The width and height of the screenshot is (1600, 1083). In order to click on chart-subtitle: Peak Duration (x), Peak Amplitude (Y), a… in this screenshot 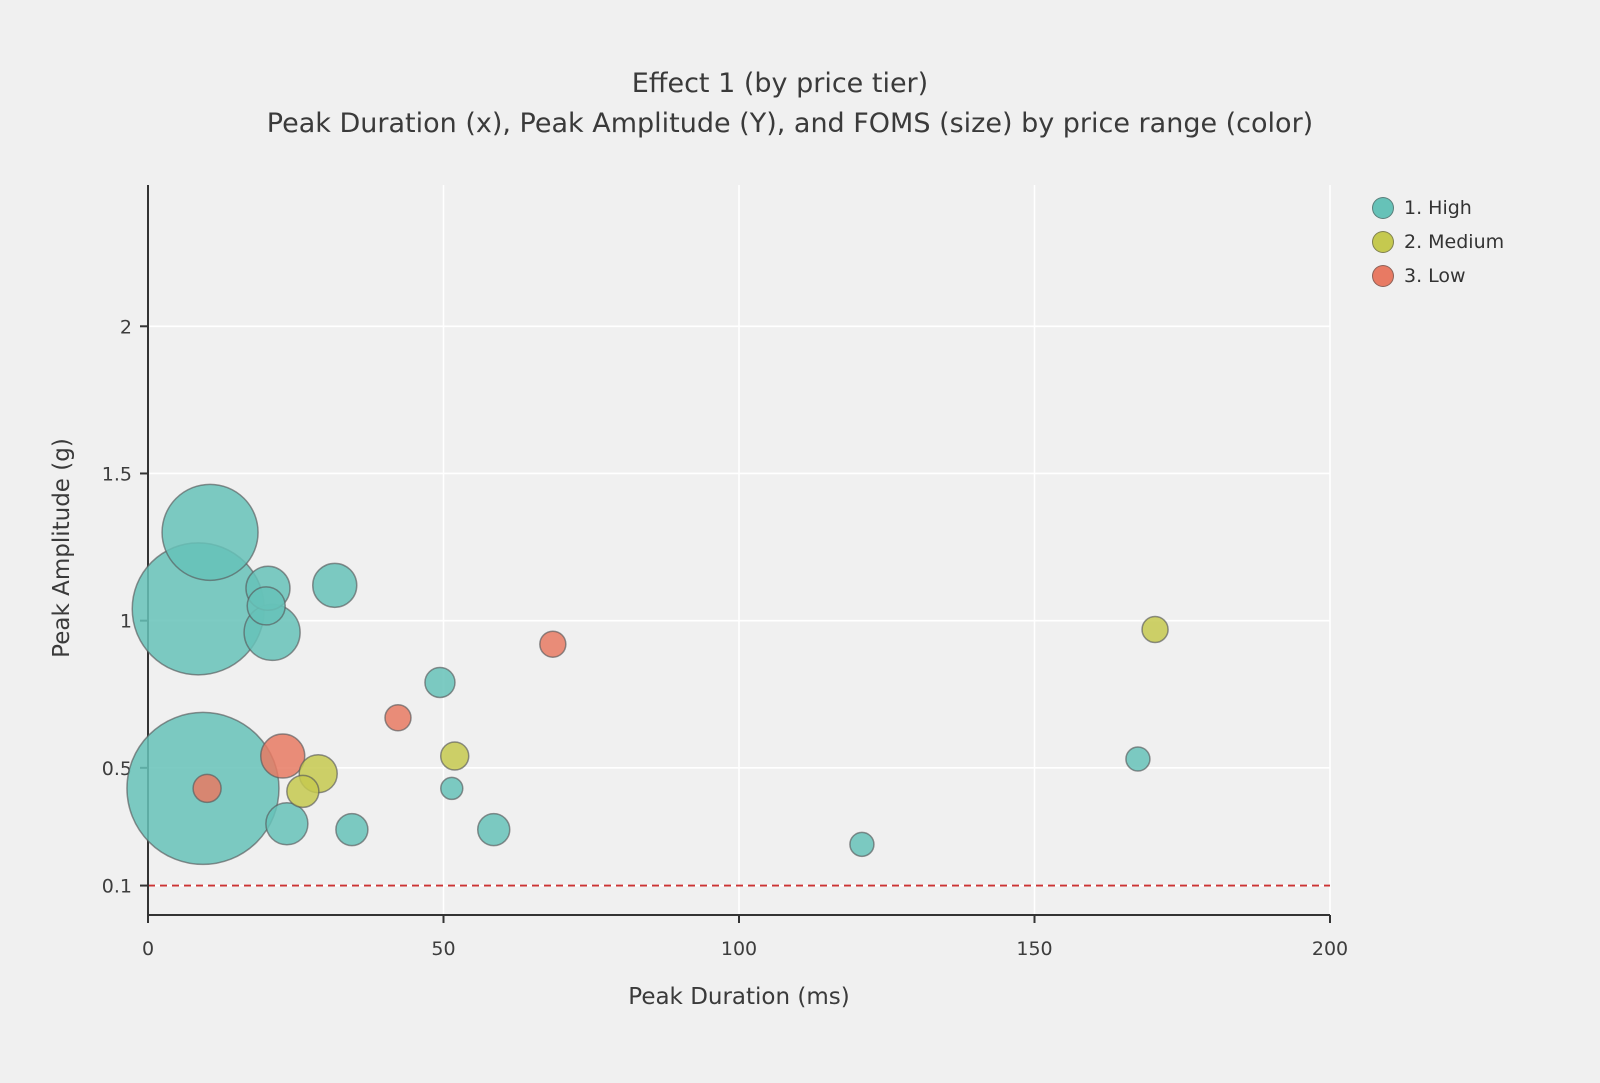, I will do `click(790, 123)`.